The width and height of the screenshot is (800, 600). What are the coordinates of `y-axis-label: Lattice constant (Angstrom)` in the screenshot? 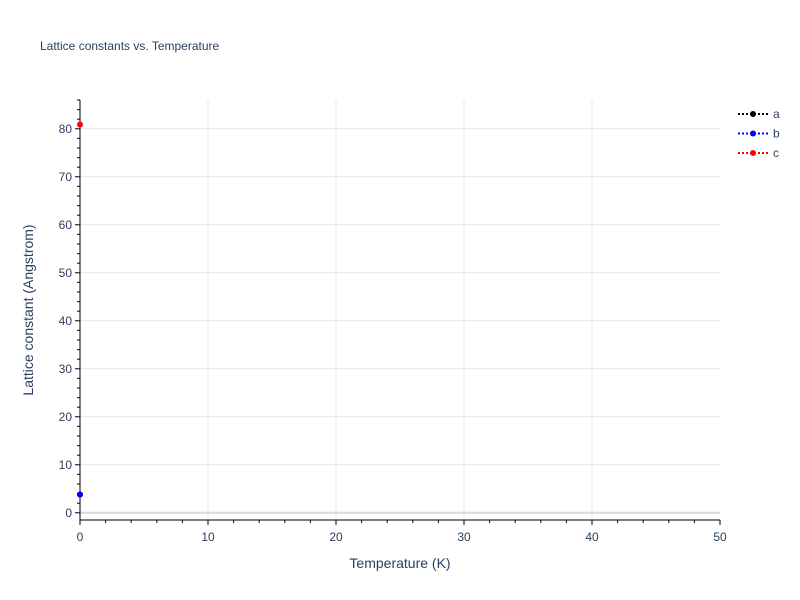 It's located at (28, 309).